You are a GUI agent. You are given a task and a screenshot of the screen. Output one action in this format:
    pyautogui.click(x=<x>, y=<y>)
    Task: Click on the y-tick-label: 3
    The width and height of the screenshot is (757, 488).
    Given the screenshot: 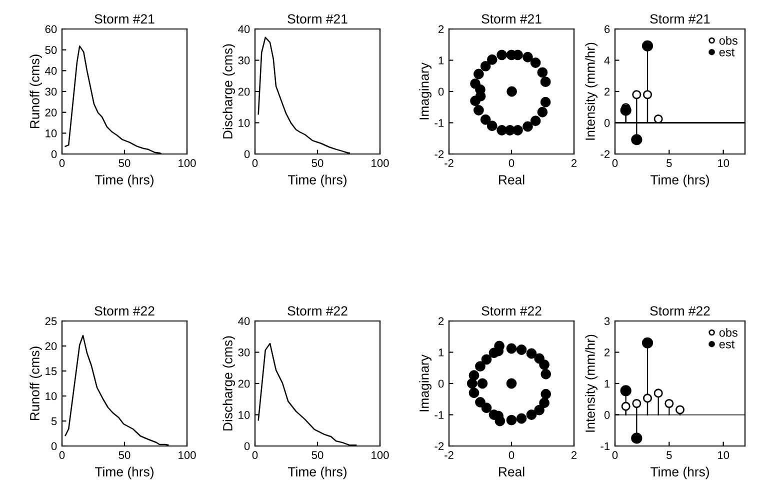 What is the action you would take?
    pyautogui.click(x=607, y=321)
    